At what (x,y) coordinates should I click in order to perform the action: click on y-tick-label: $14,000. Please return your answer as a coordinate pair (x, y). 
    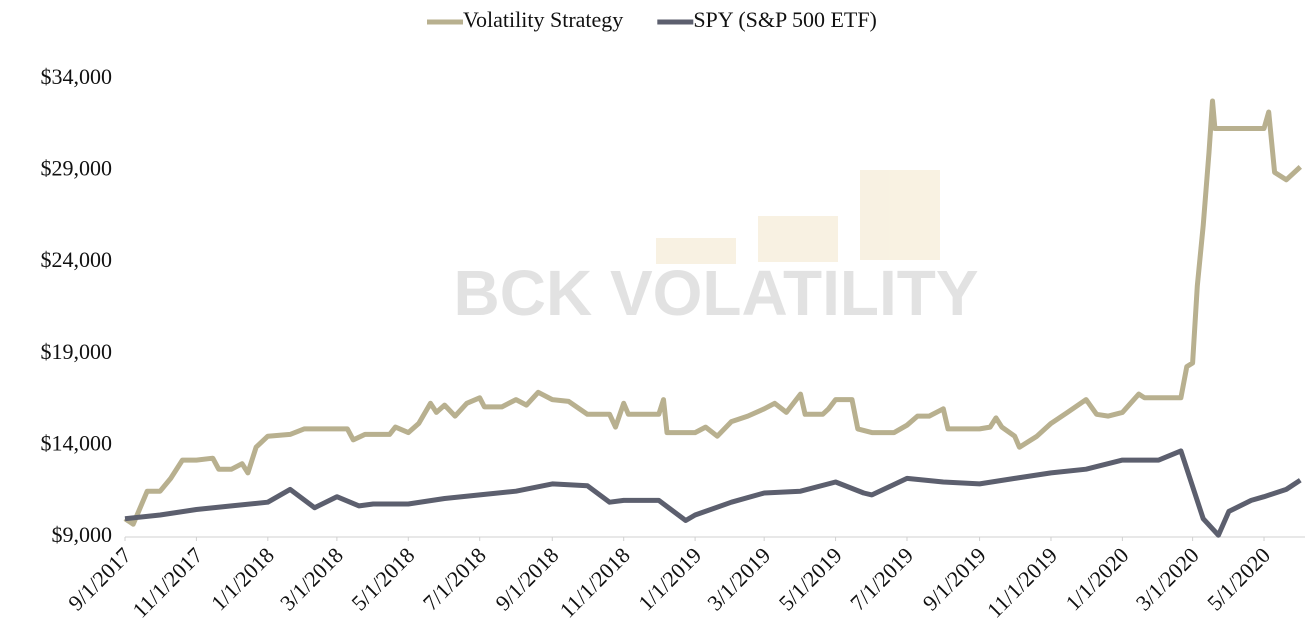
    Looking at the image, I should click on (77, 442).